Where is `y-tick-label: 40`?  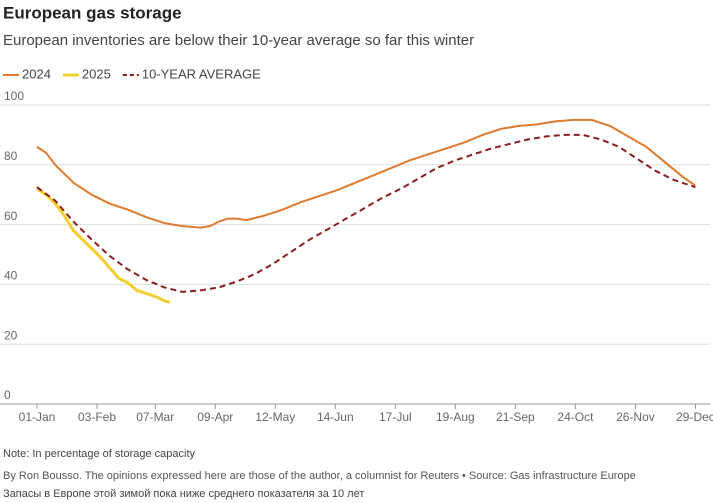 y-tick-label: 40 is located at coordinates (11, 276).